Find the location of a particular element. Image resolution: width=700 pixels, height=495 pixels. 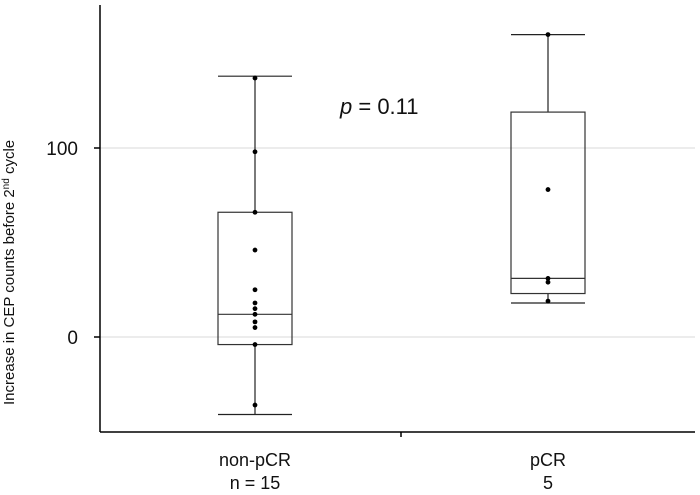

y-axis-label-end: cycle is located at coordinates (9, 159).